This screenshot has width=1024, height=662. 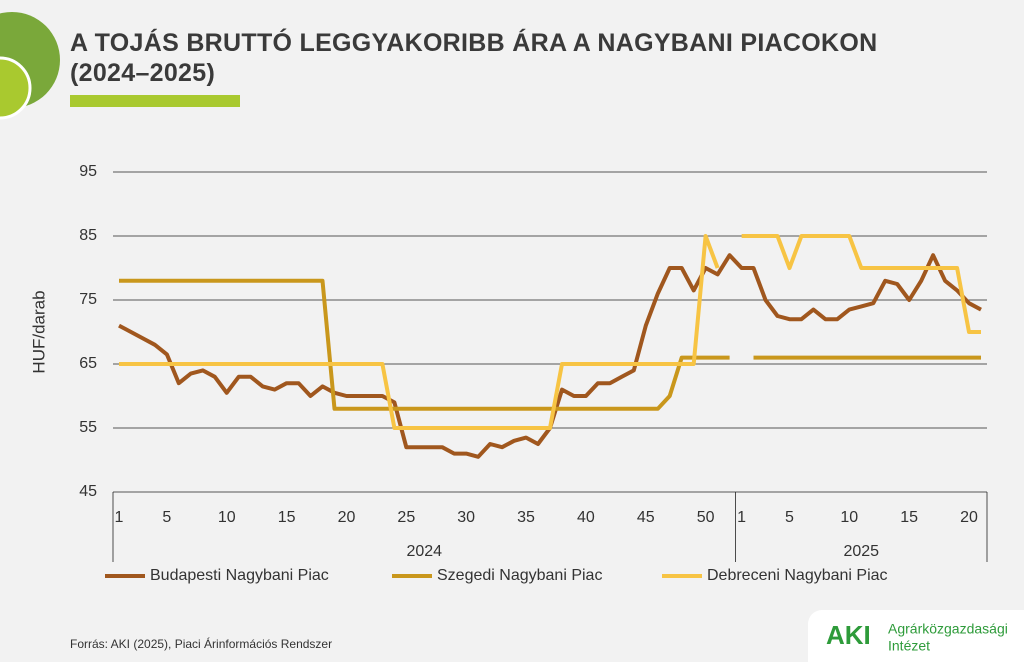 I want to click on y-tick-label: 65, so click(x=88, y=363).